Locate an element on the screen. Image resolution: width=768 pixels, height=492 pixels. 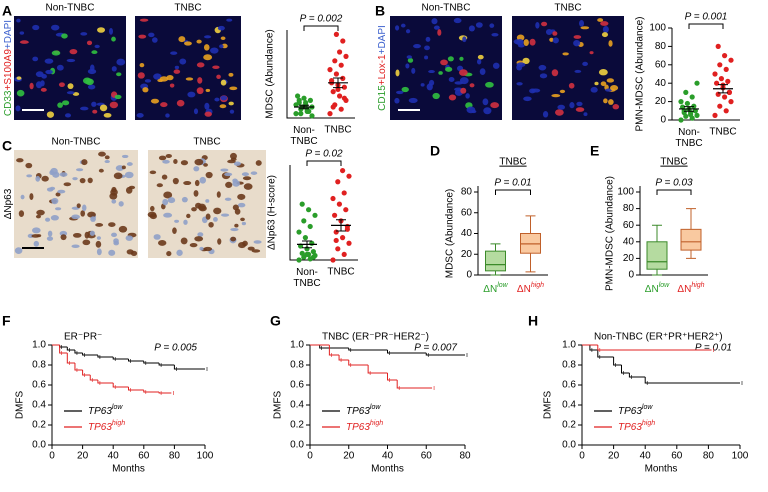
p-value: P = 0.002 is located at coordinates (321, 19).